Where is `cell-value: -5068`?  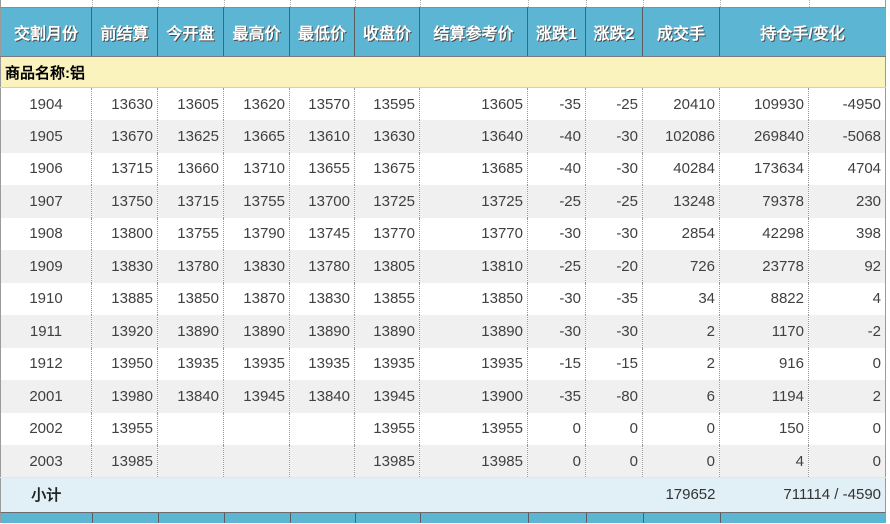 cell-value: -5068 is located at coordinates (847, 136).